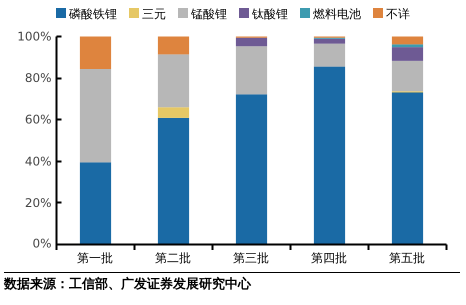 The width and height of the screenshot is (466, 305). What do you see at coordinates (232, 283) in the screenshot?
I see `source-note: 数据来源：工信部、广发证券发展研究中心` at bounding box center [232, 283].